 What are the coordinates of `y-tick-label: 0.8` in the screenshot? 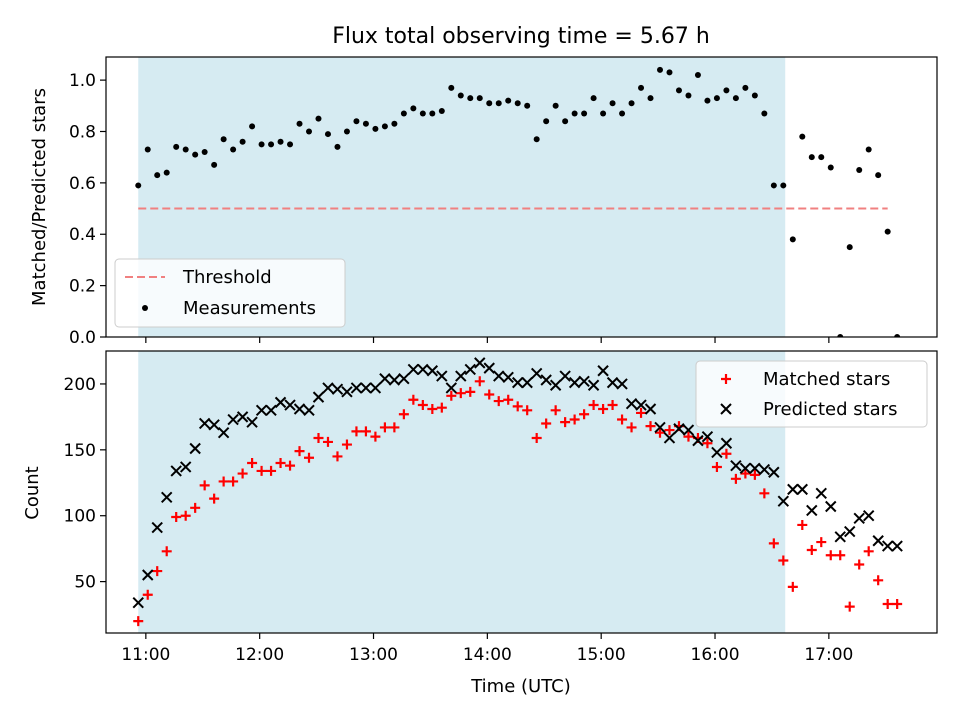 It's located at (82, 132).